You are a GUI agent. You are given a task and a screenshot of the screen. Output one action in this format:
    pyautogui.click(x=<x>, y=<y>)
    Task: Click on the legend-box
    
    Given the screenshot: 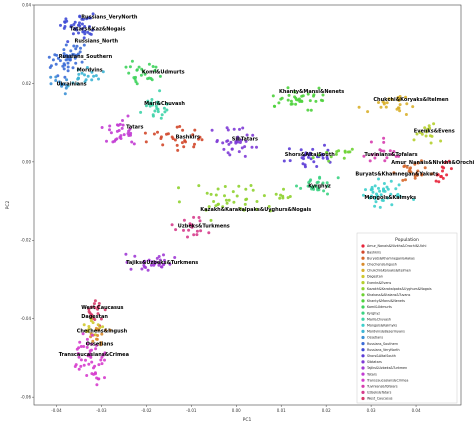 What is the action you would take?
    pyautogui.click(x=407, y=318)
    